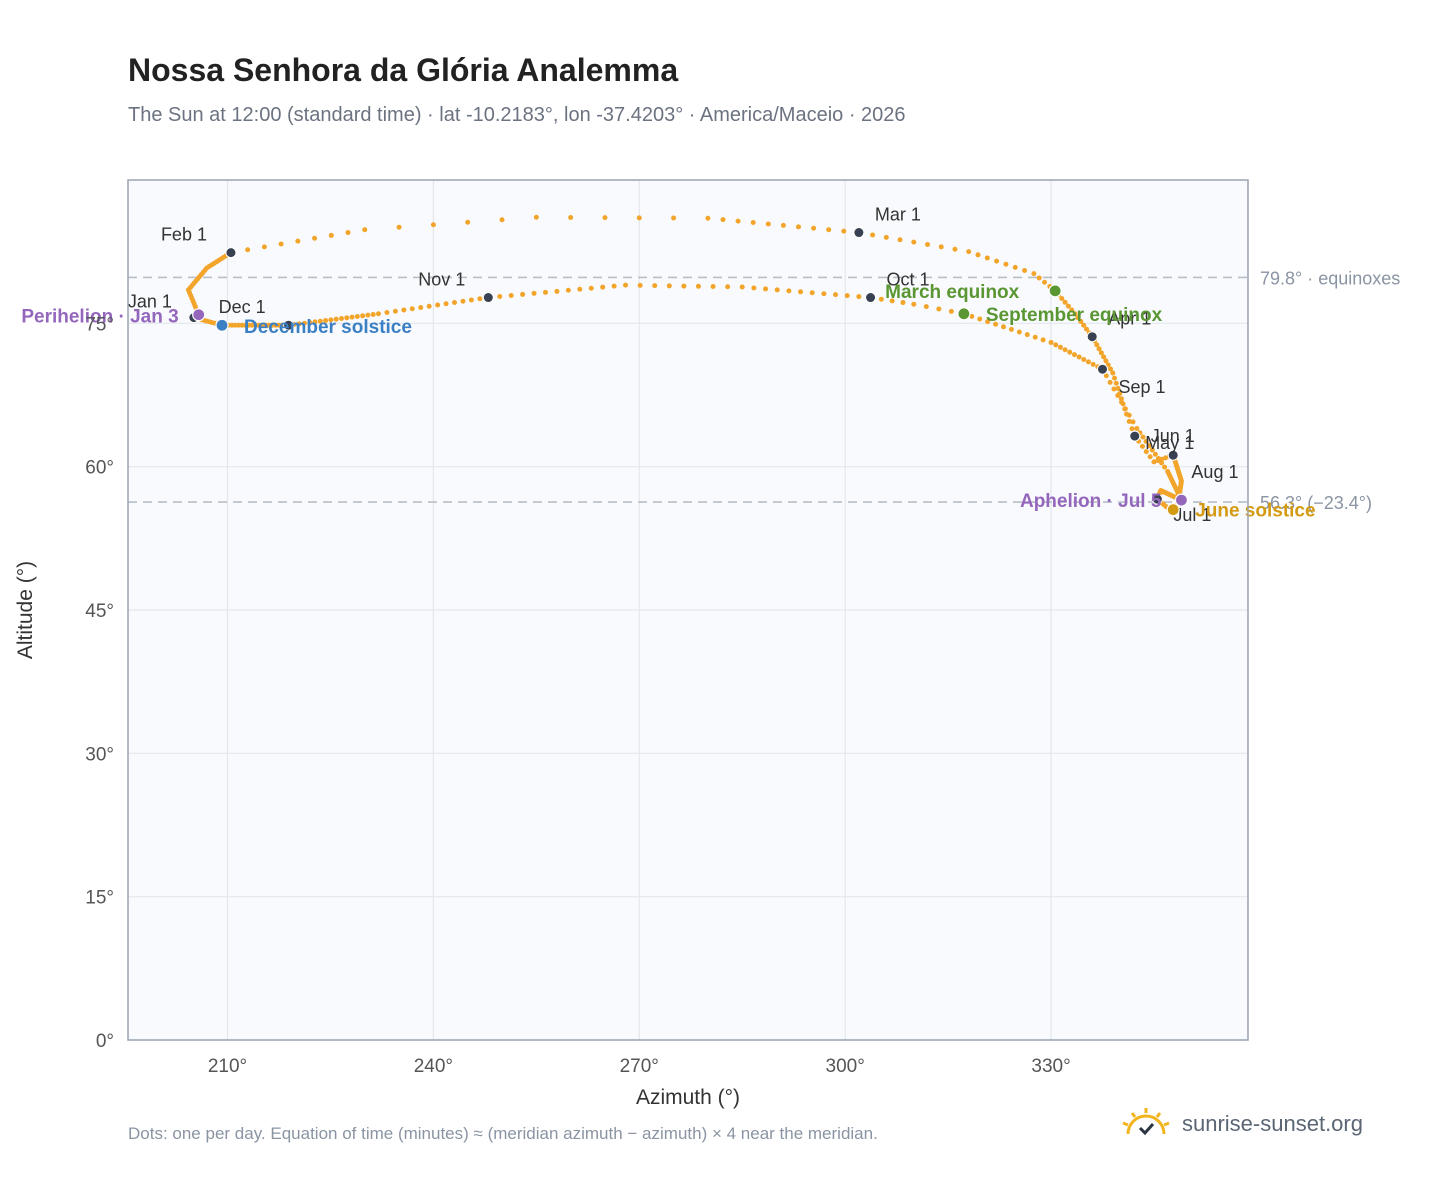  Describe the element at coordinates (898, 215) in the screenshot. I see `month-label: Mar 1` at that location.